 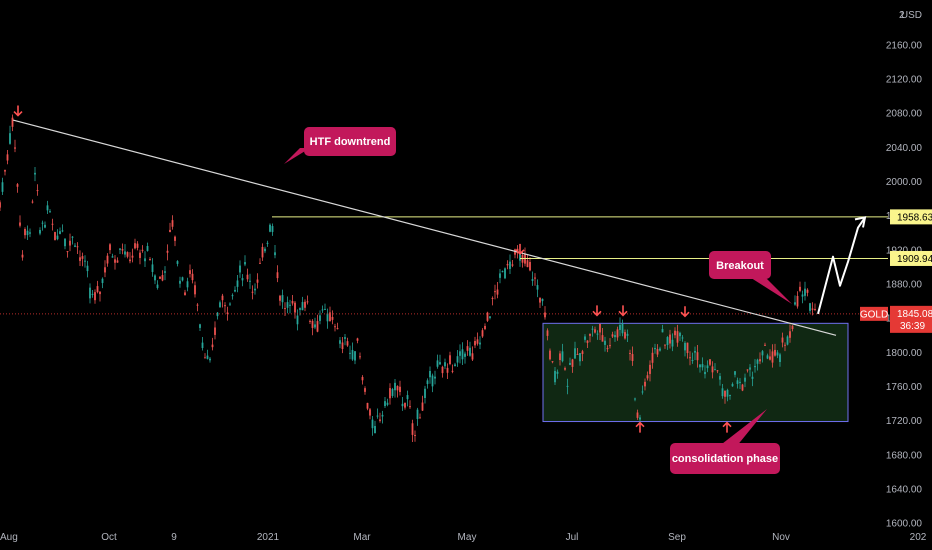 What do you see at coordinates (297, 156) in the screenshot?
I see `htf-downtrend-pointer` at bounding box center [297, 156].